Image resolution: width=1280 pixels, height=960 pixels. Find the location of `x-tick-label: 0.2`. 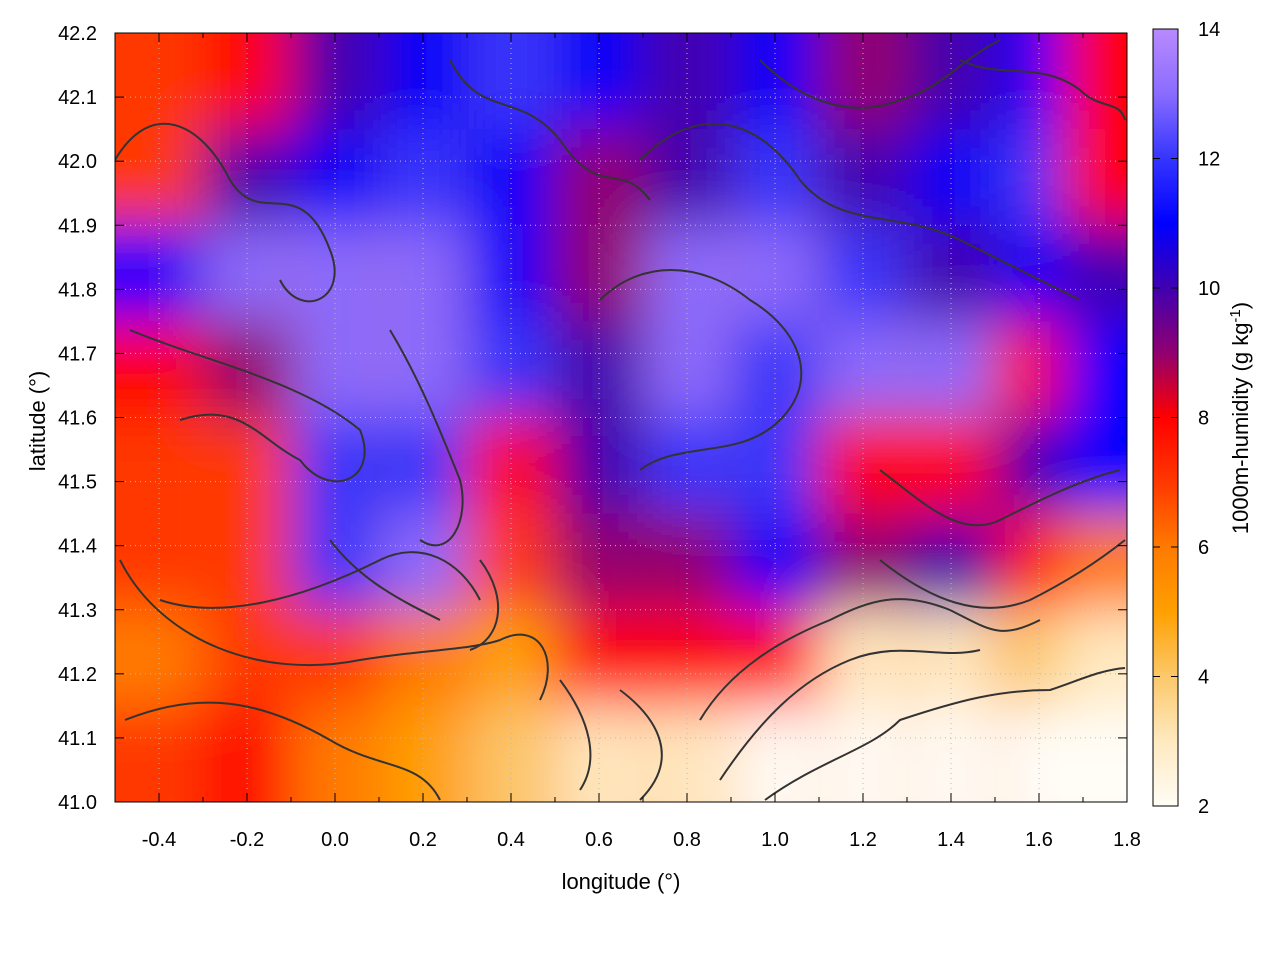

x-tick-label: 0.2 is located at coordinates (423, 840).